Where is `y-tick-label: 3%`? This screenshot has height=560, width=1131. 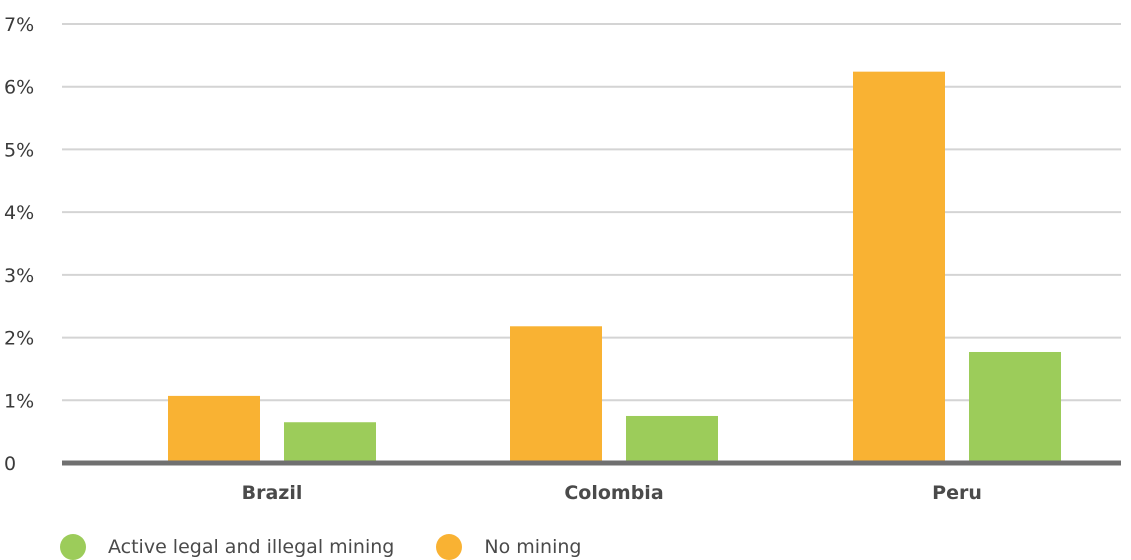
y-tick-label: 3% is located at coordinates (19, 276).